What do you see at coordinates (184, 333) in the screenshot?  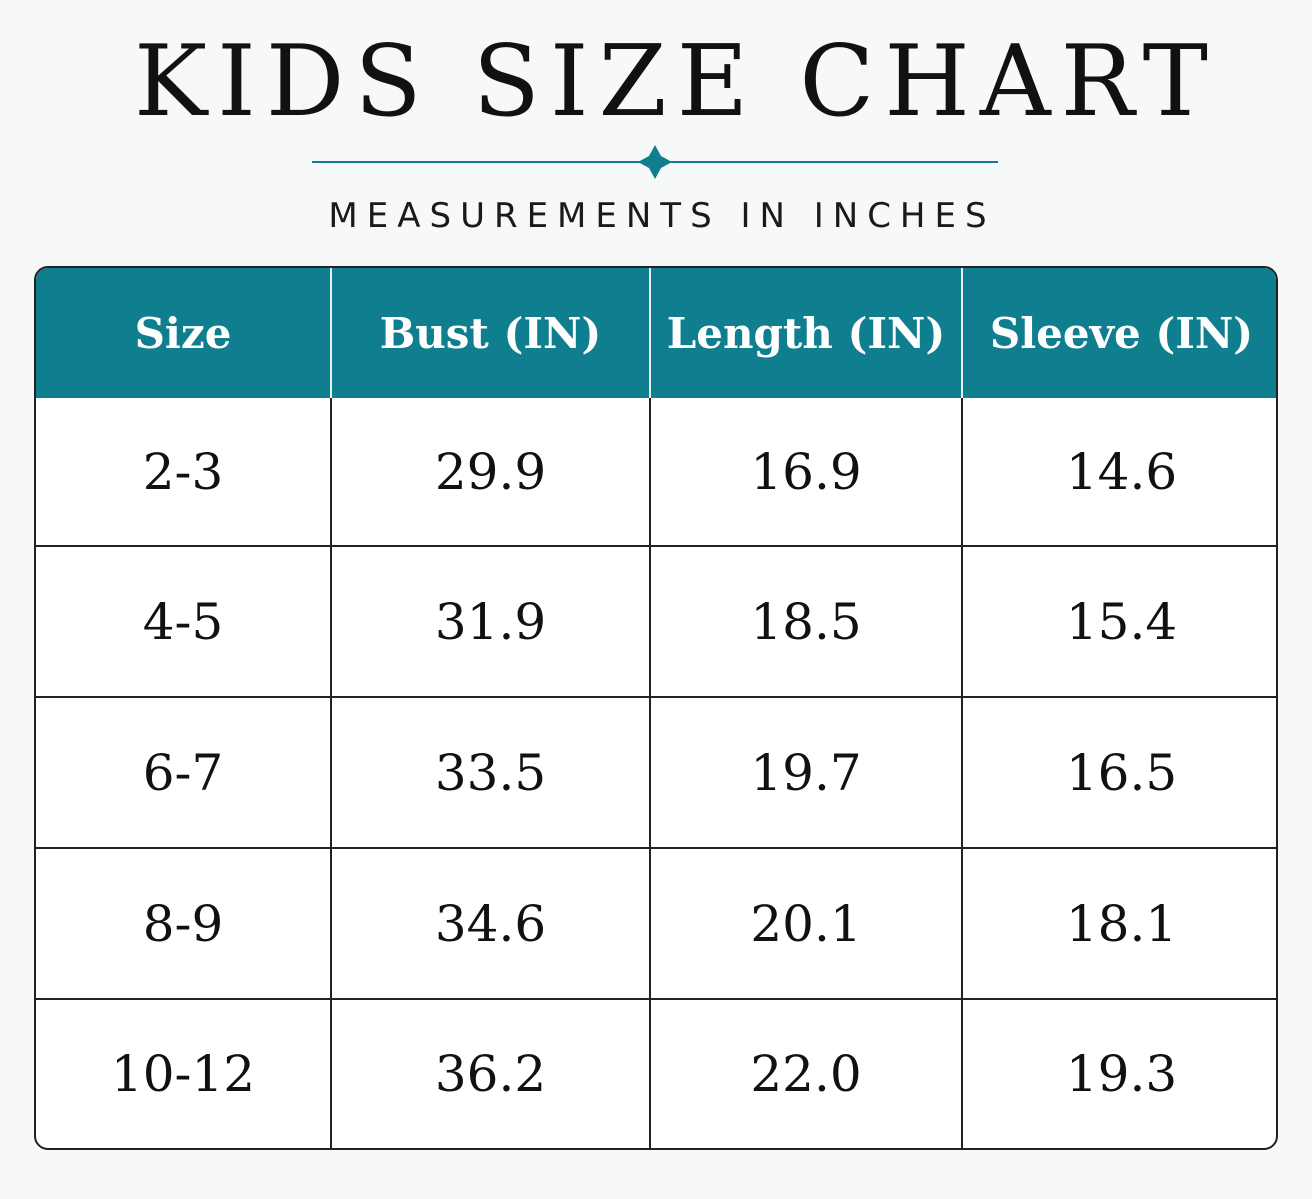 I see `column-header-size: Size` at bounding box center [184, 333].